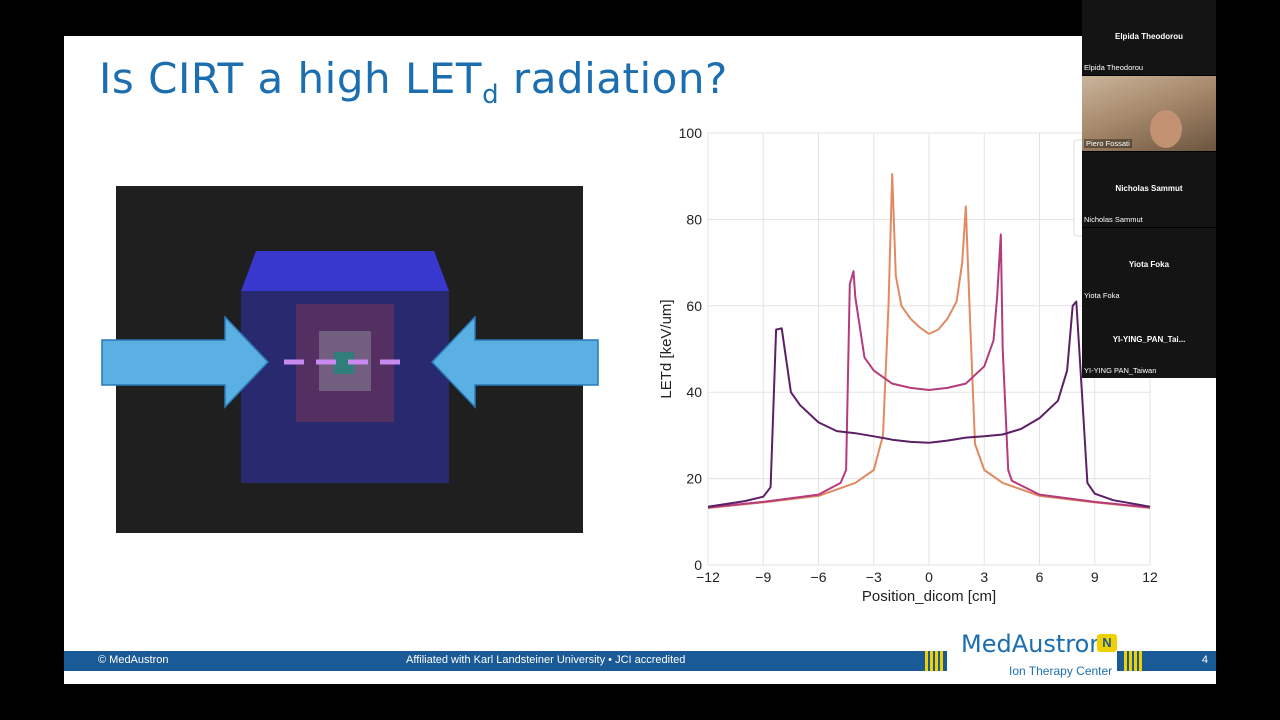 The image size is (1280, 720). I want to click on x-axis-label: Position_dicom [cm], so click(929, 596).